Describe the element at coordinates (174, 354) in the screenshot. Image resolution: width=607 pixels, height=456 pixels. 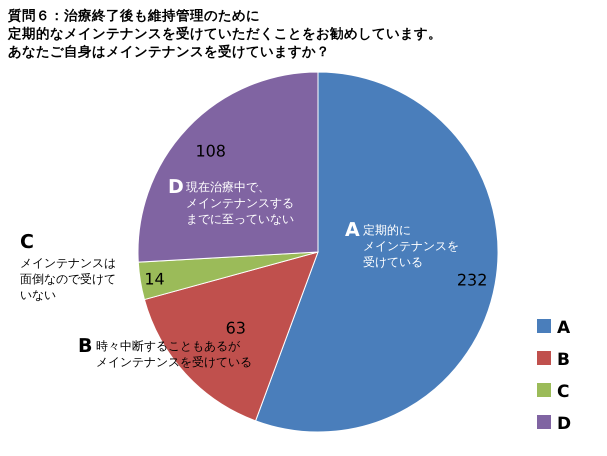
I see `text: 時々中断することもあるがメインテナンスを受けている` at that location.